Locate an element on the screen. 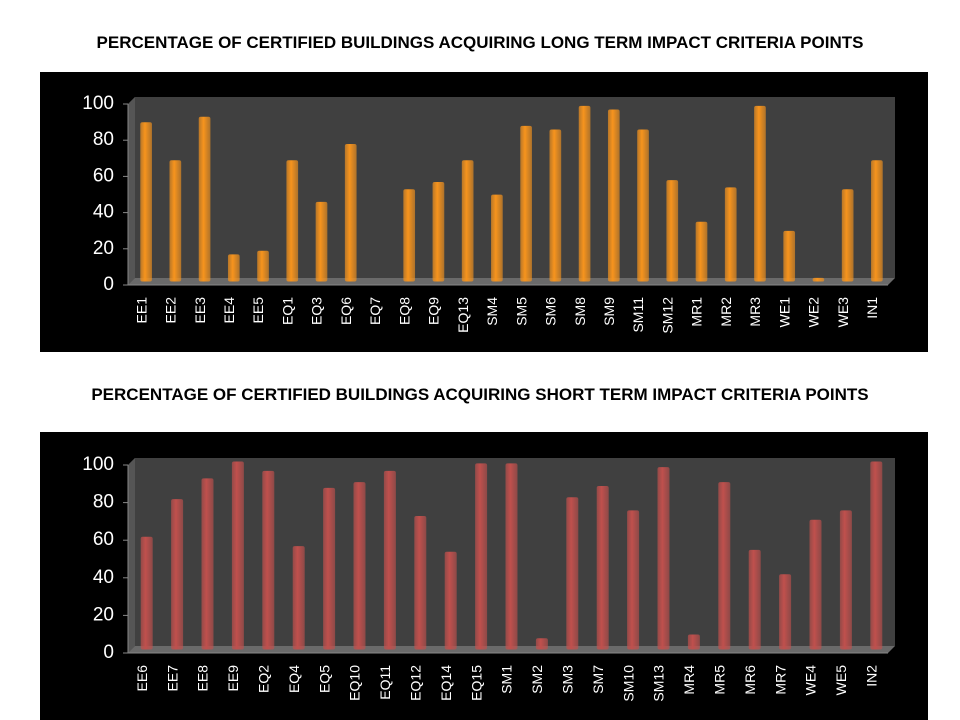 This screenshot has height=720, width=960. x-tick-label: MR5 is located at coordinates (720, 680).